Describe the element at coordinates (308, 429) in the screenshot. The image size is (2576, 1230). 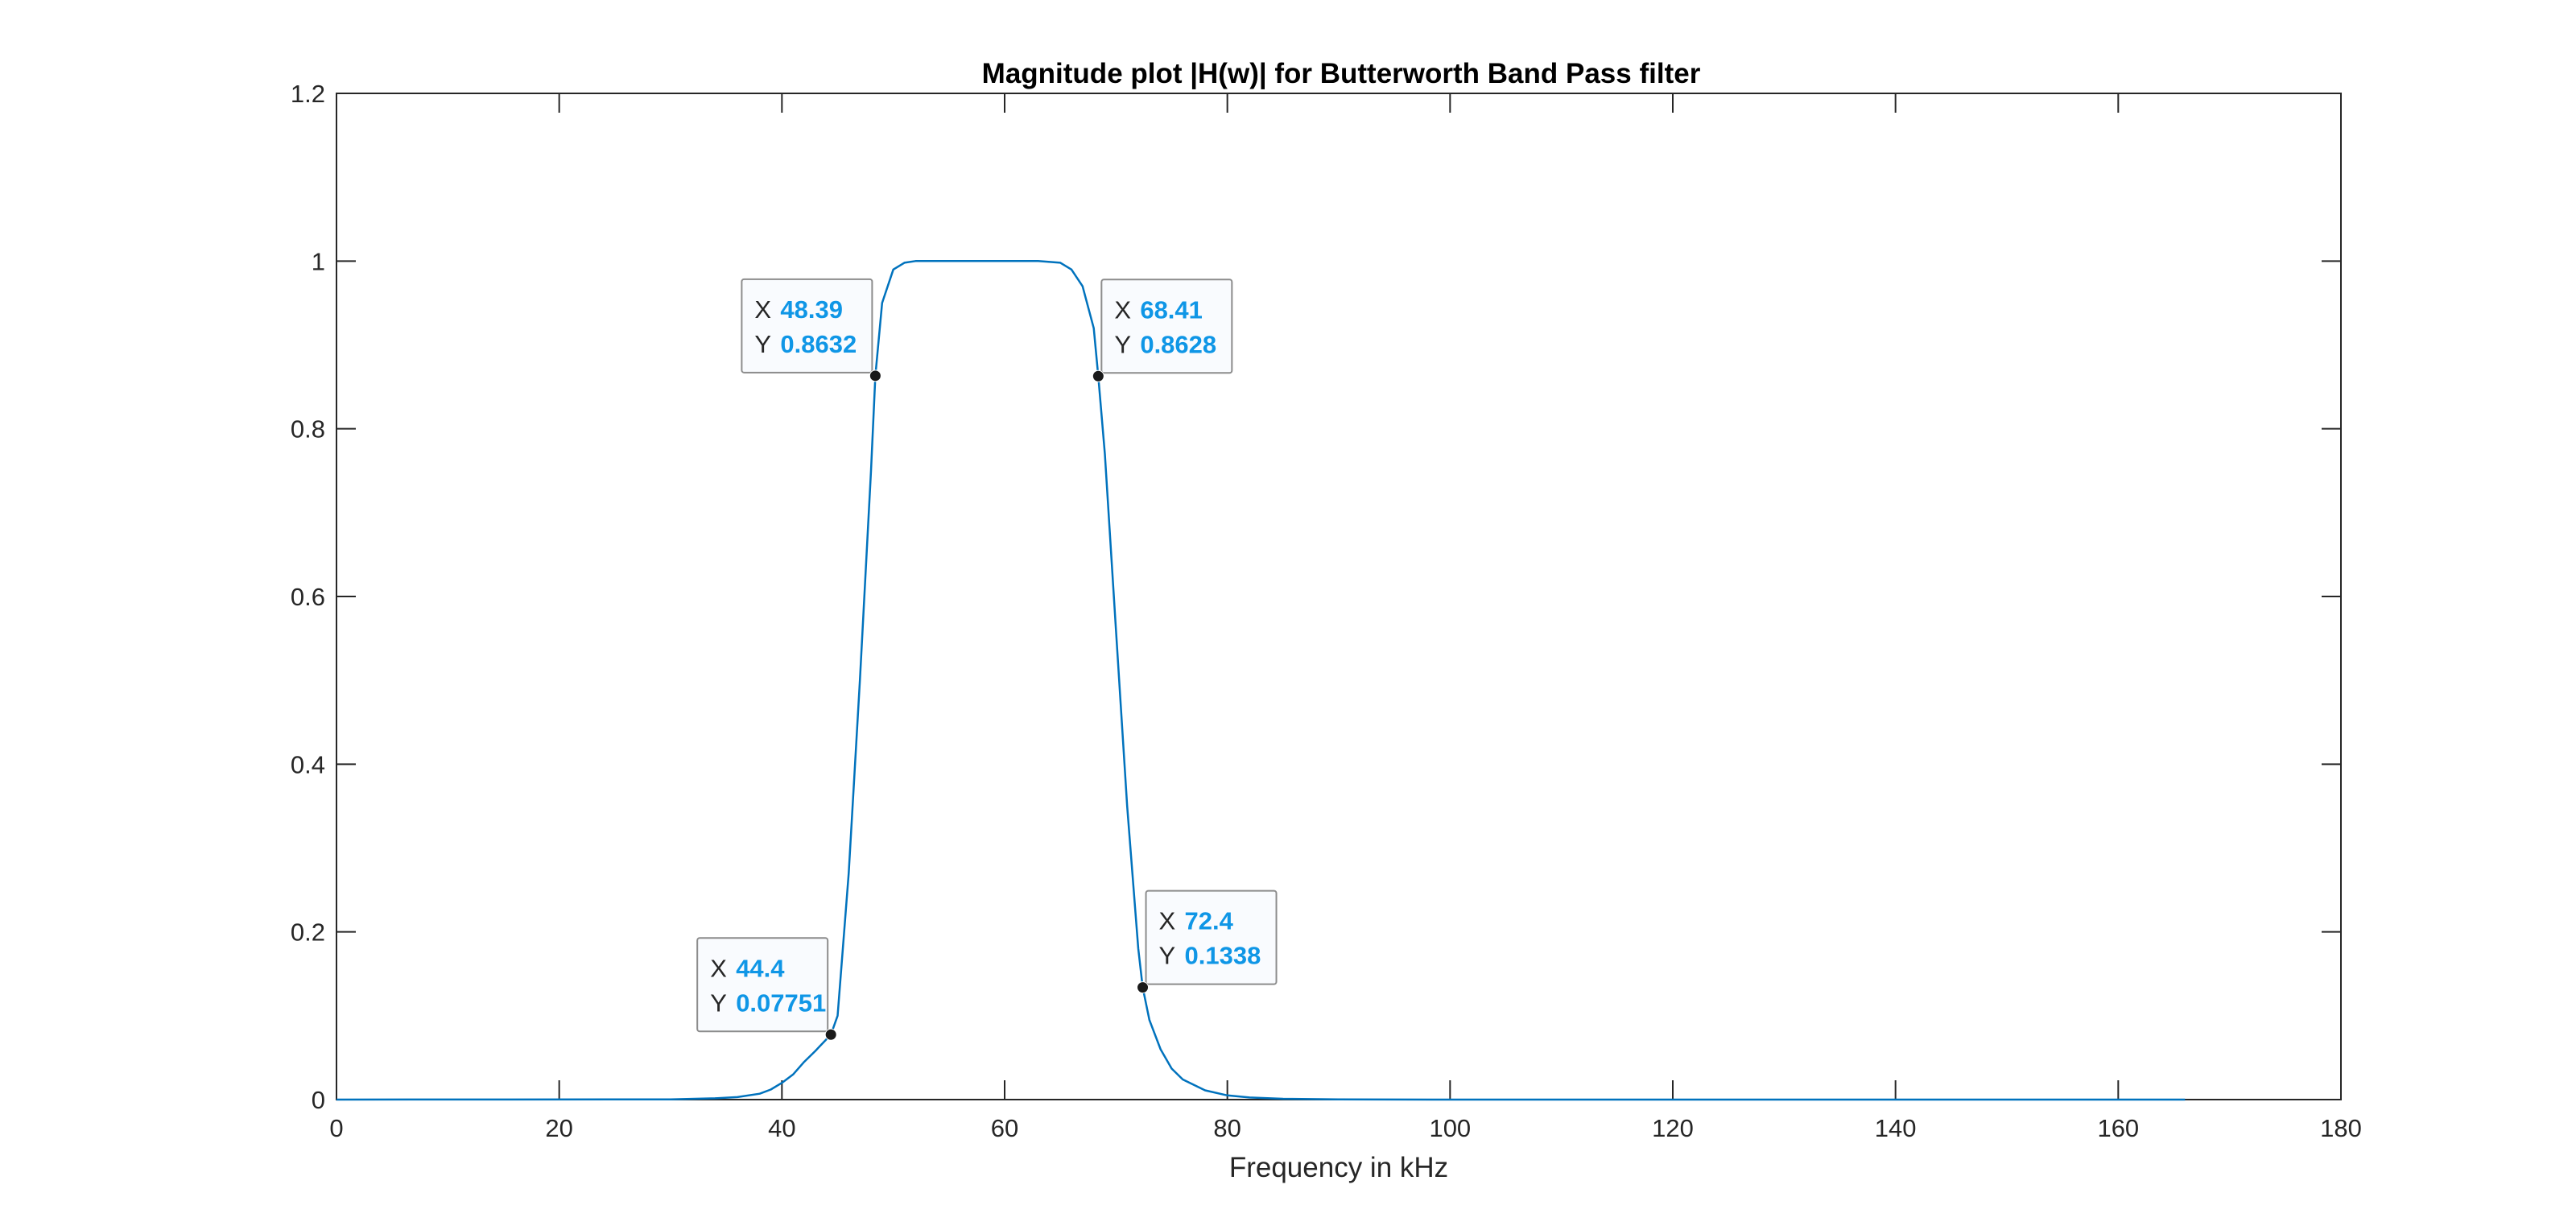
I see `y-tick-label: 0.8` at that location.